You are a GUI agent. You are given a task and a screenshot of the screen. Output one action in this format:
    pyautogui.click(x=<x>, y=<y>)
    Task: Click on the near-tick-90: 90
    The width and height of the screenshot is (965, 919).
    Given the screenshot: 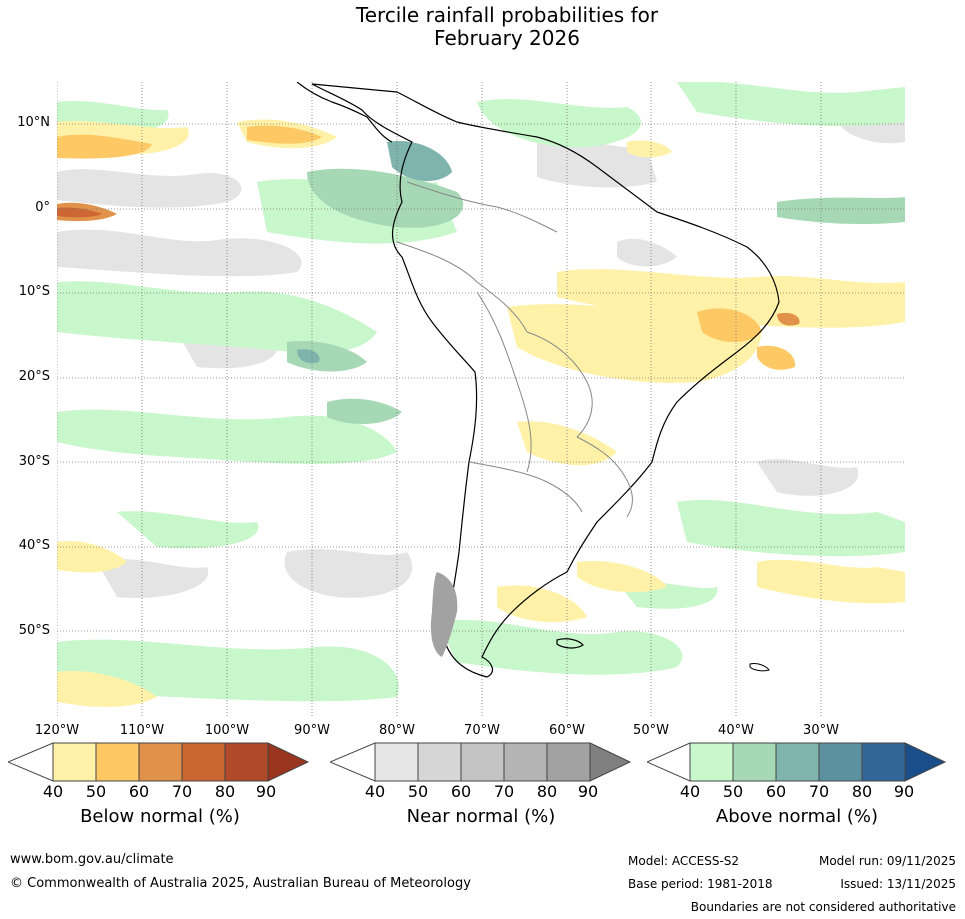 What is the action you would take?
    pyautogui.click(x=588, y=791)
    